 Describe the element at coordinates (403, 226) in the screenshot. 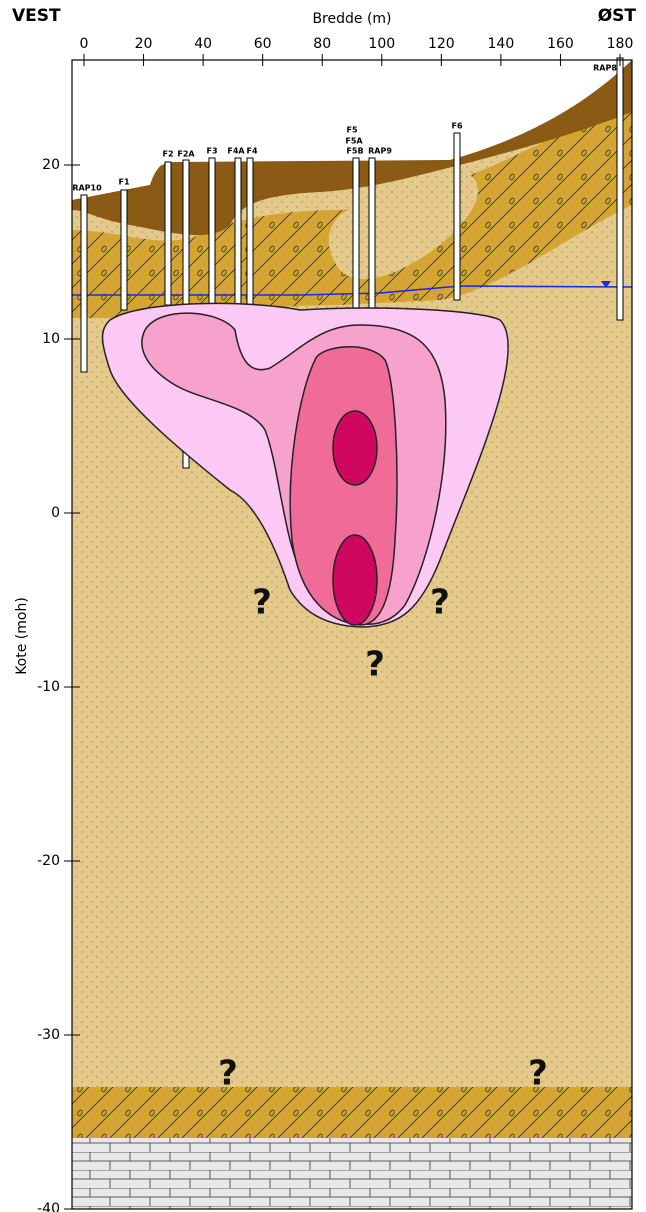

I see `sand-lens` at that location.